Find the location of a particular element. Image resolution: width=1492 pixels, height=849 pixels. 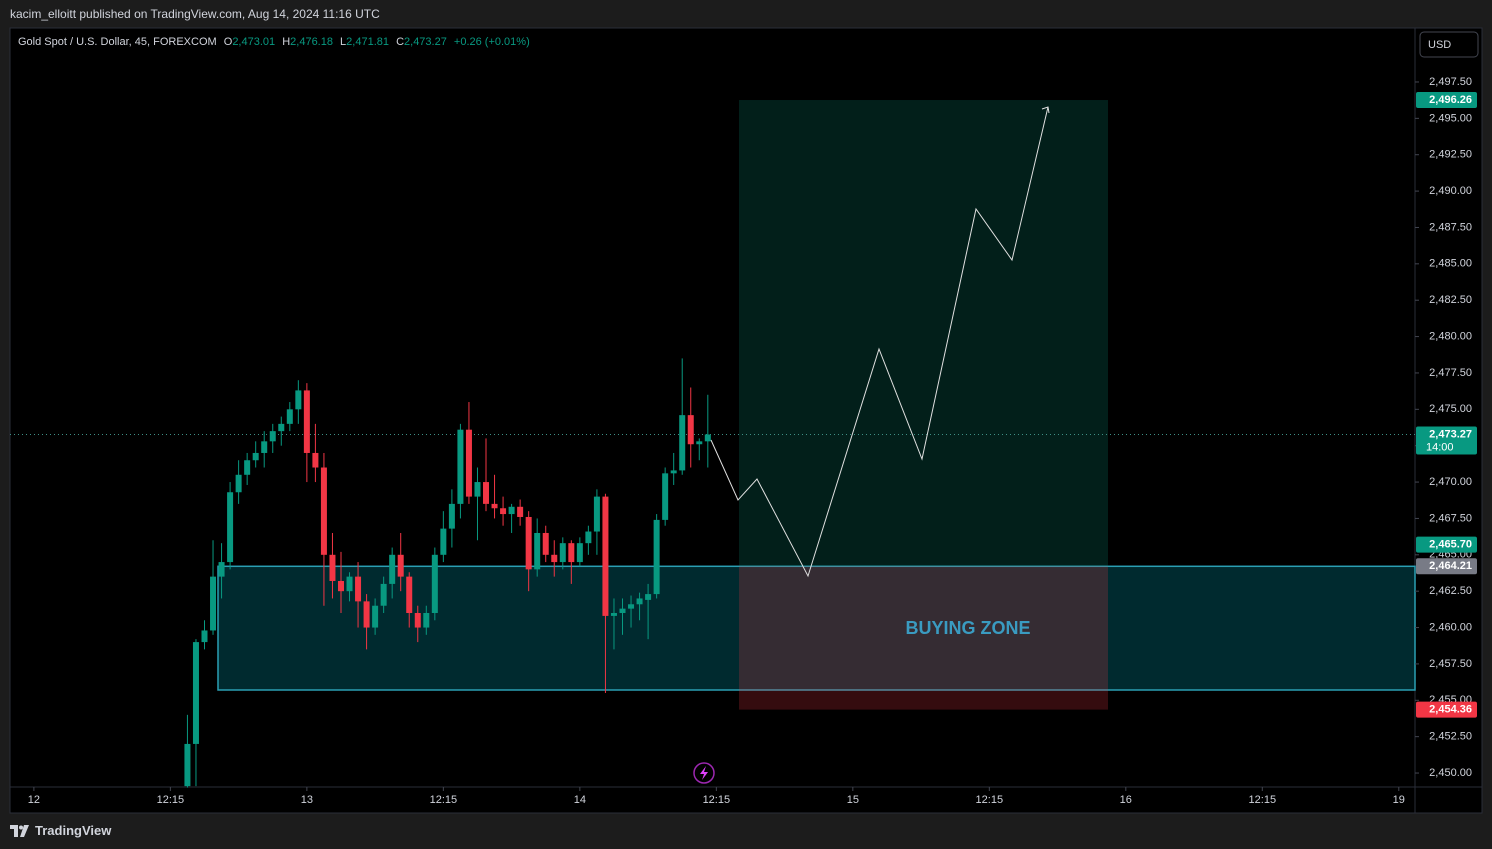

legend-close: 2,473.27 is located at coordinates (425, 42).